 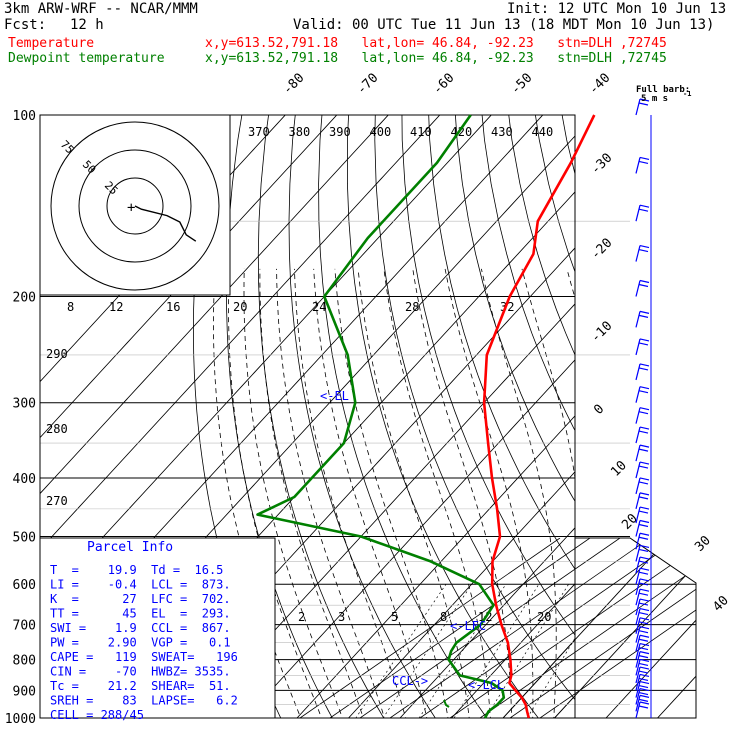 I want to click on parcel-info-row: Tc = 21.2 SHEAR= 51., so click(x=140, y=686).